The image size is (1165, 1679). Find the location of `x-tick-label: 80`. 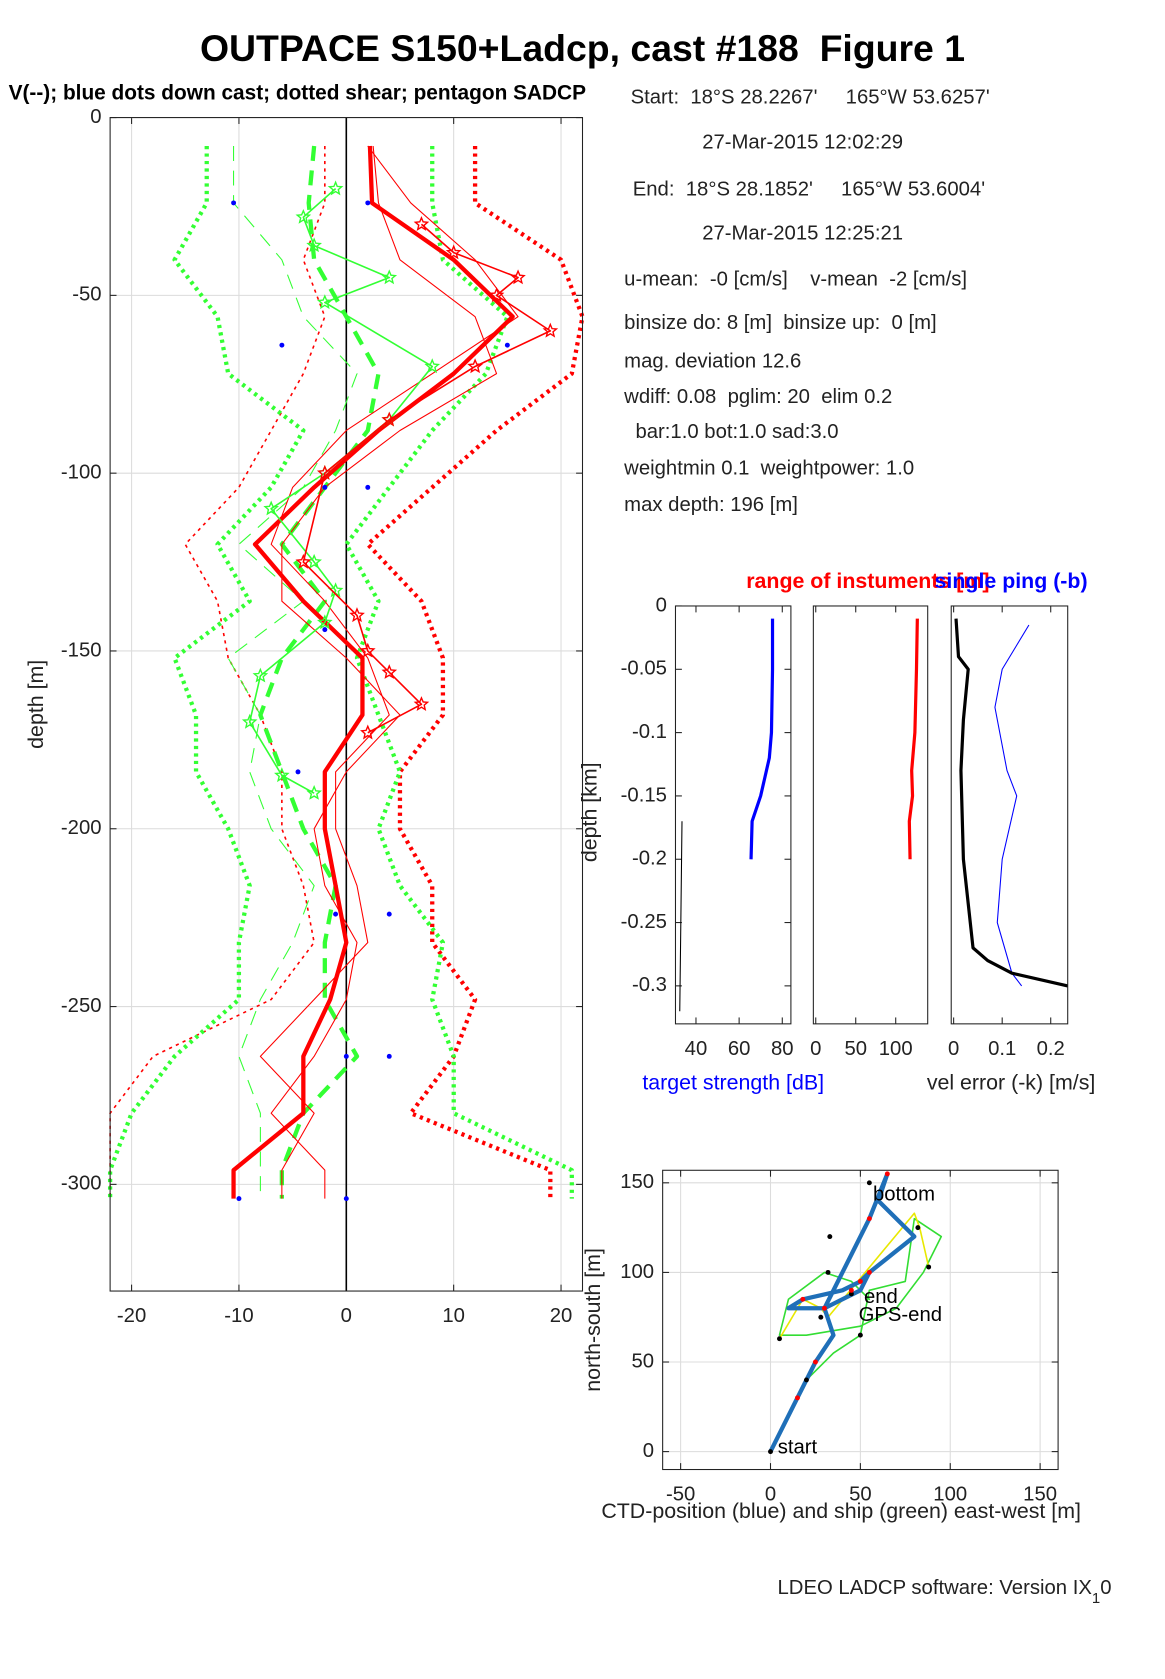

x-tick-label: 80 is located at coordinates (782, 1049).